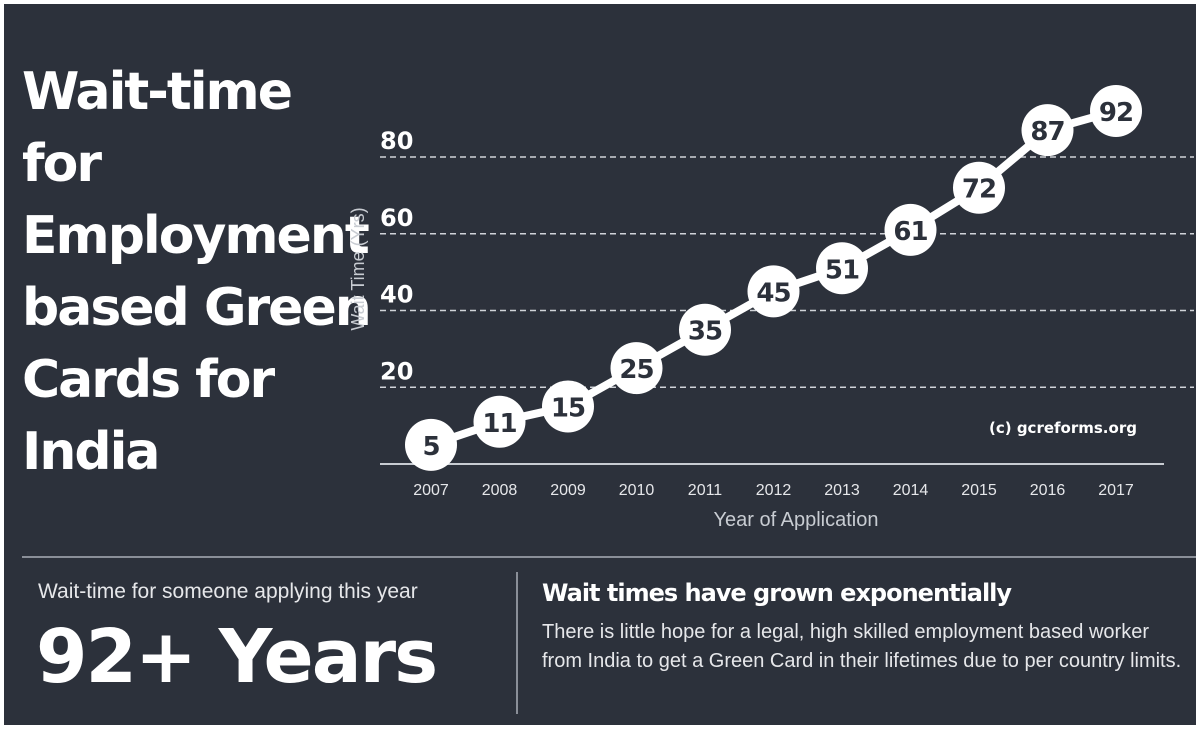  What do you see at coordinates (1048, 490) in the screenshot?
I see `x-tick-label: 2016` at bounding box center [1048, 490].